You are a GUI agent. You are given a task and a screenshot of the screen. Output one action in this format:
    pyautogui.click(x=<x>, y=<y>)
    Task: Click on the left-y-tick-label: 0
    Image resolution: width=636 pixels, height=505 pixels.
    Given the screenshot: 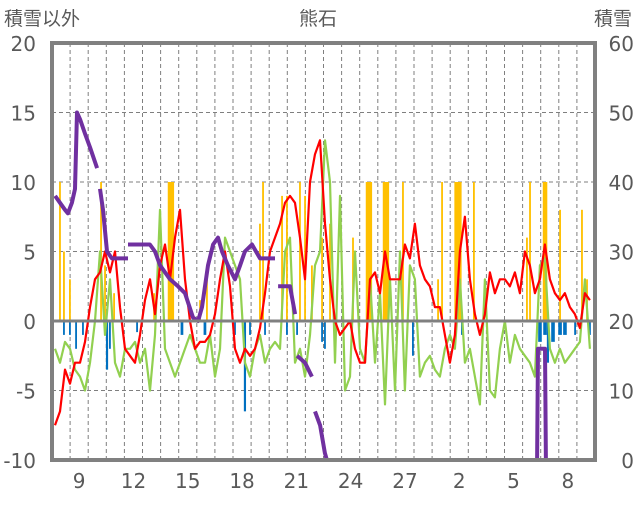 What is the action you would take?
    pyautogui.click(x=29, y=322)
    